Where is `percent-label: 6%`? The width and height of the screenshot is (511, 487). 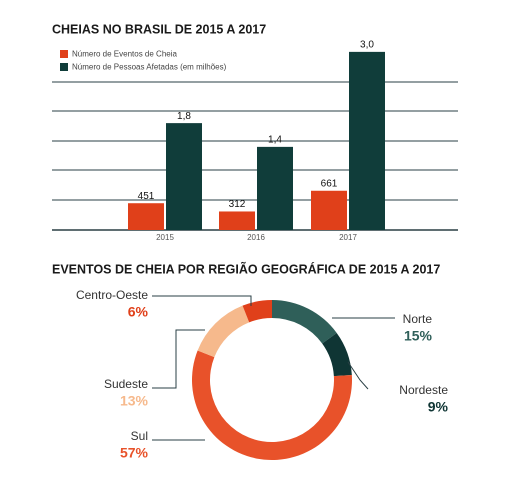 percent-label: 6% is located at coordinates (138, 312).